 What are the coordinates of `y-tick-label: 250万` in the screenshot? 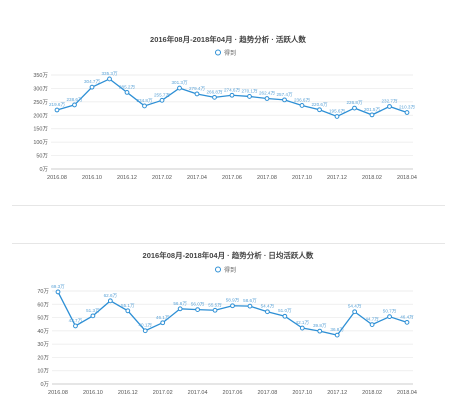 It's located at (40, 102).